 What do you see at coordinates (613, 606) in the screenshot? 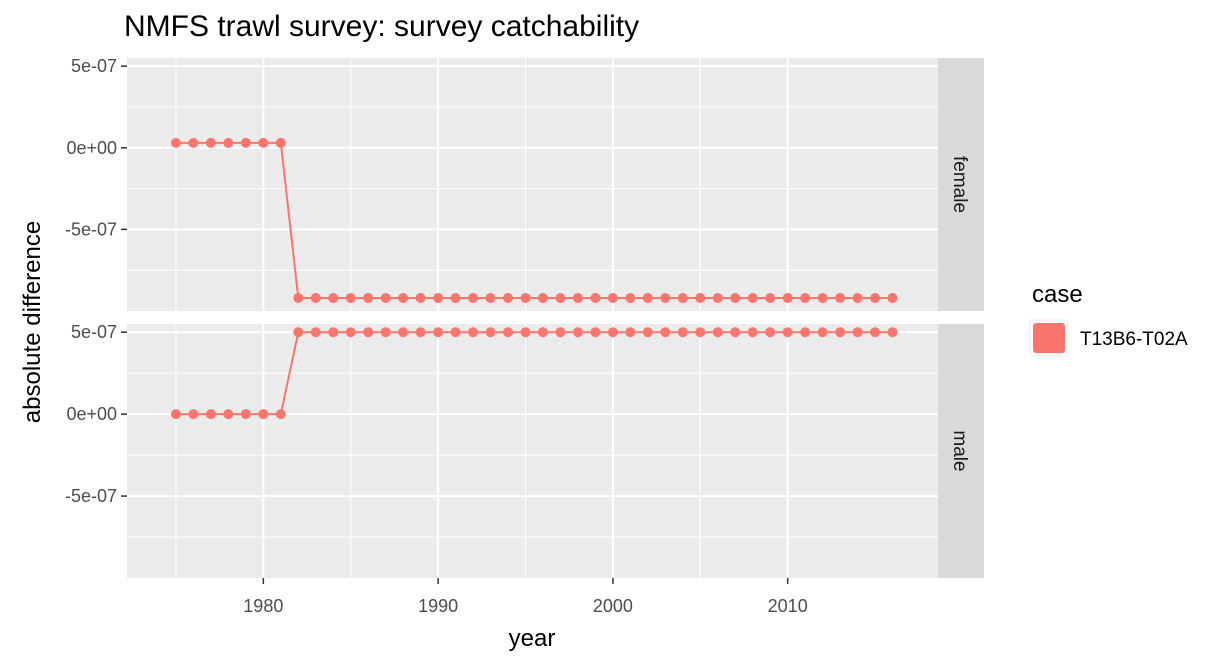
I see `x-tick-label: 2000` at bounding box center [613, 606].